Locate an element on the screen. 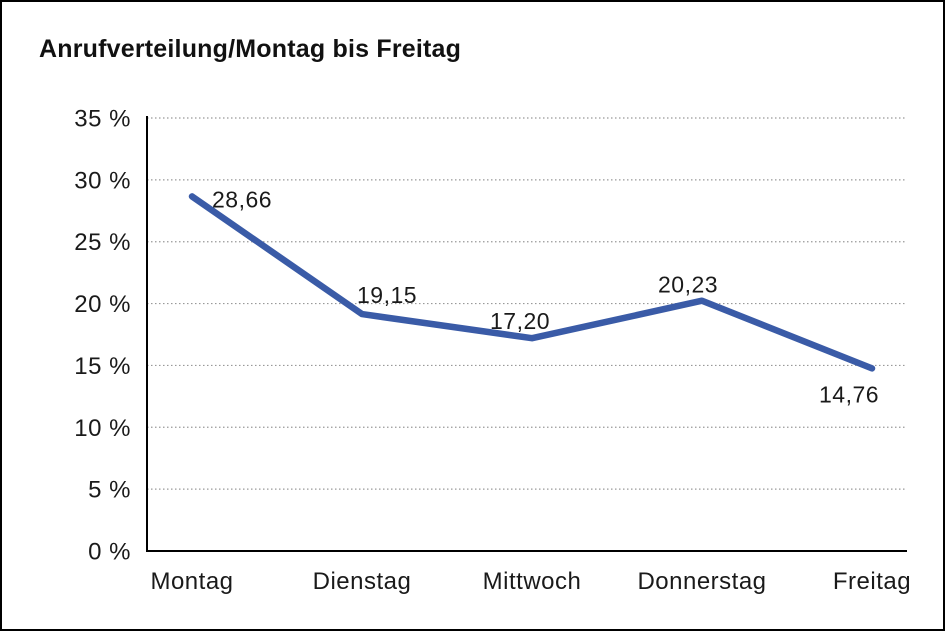  chart-title: Anrufverteilung/Montag bis Freitag is located at coordinates (250, 49).